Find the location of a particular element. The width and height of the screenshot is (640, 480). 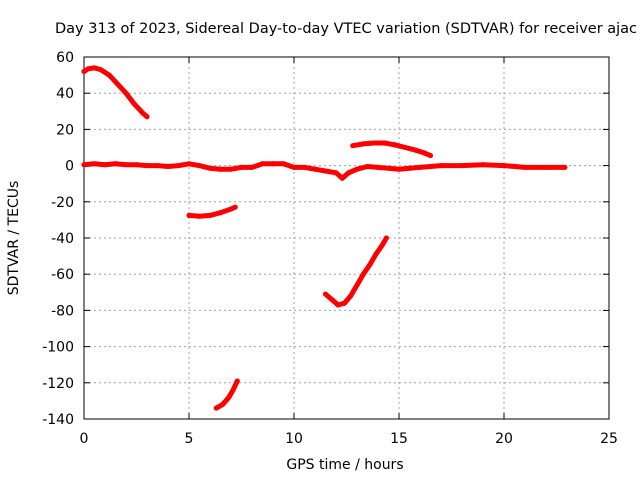

y-tick-label: -40 is located at coordinates (62, 239).